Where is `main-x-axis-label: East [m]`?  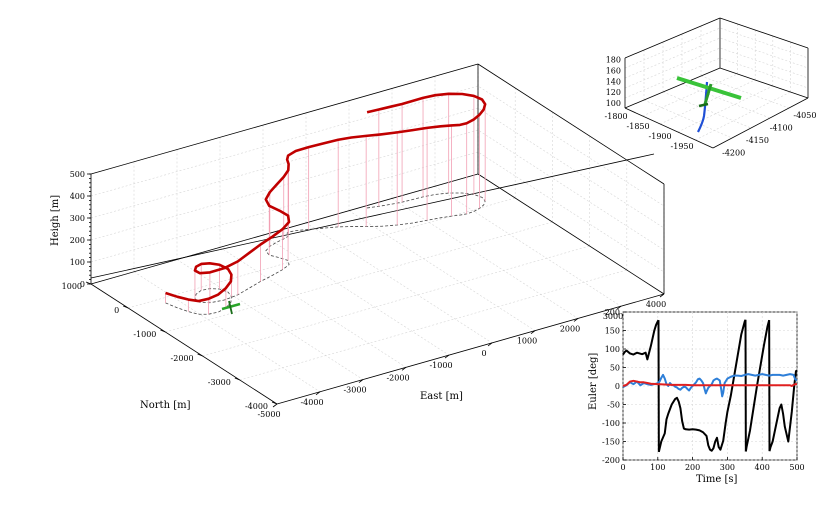 main-x-axis-label: East [m] is located at coordinates (441, 396).